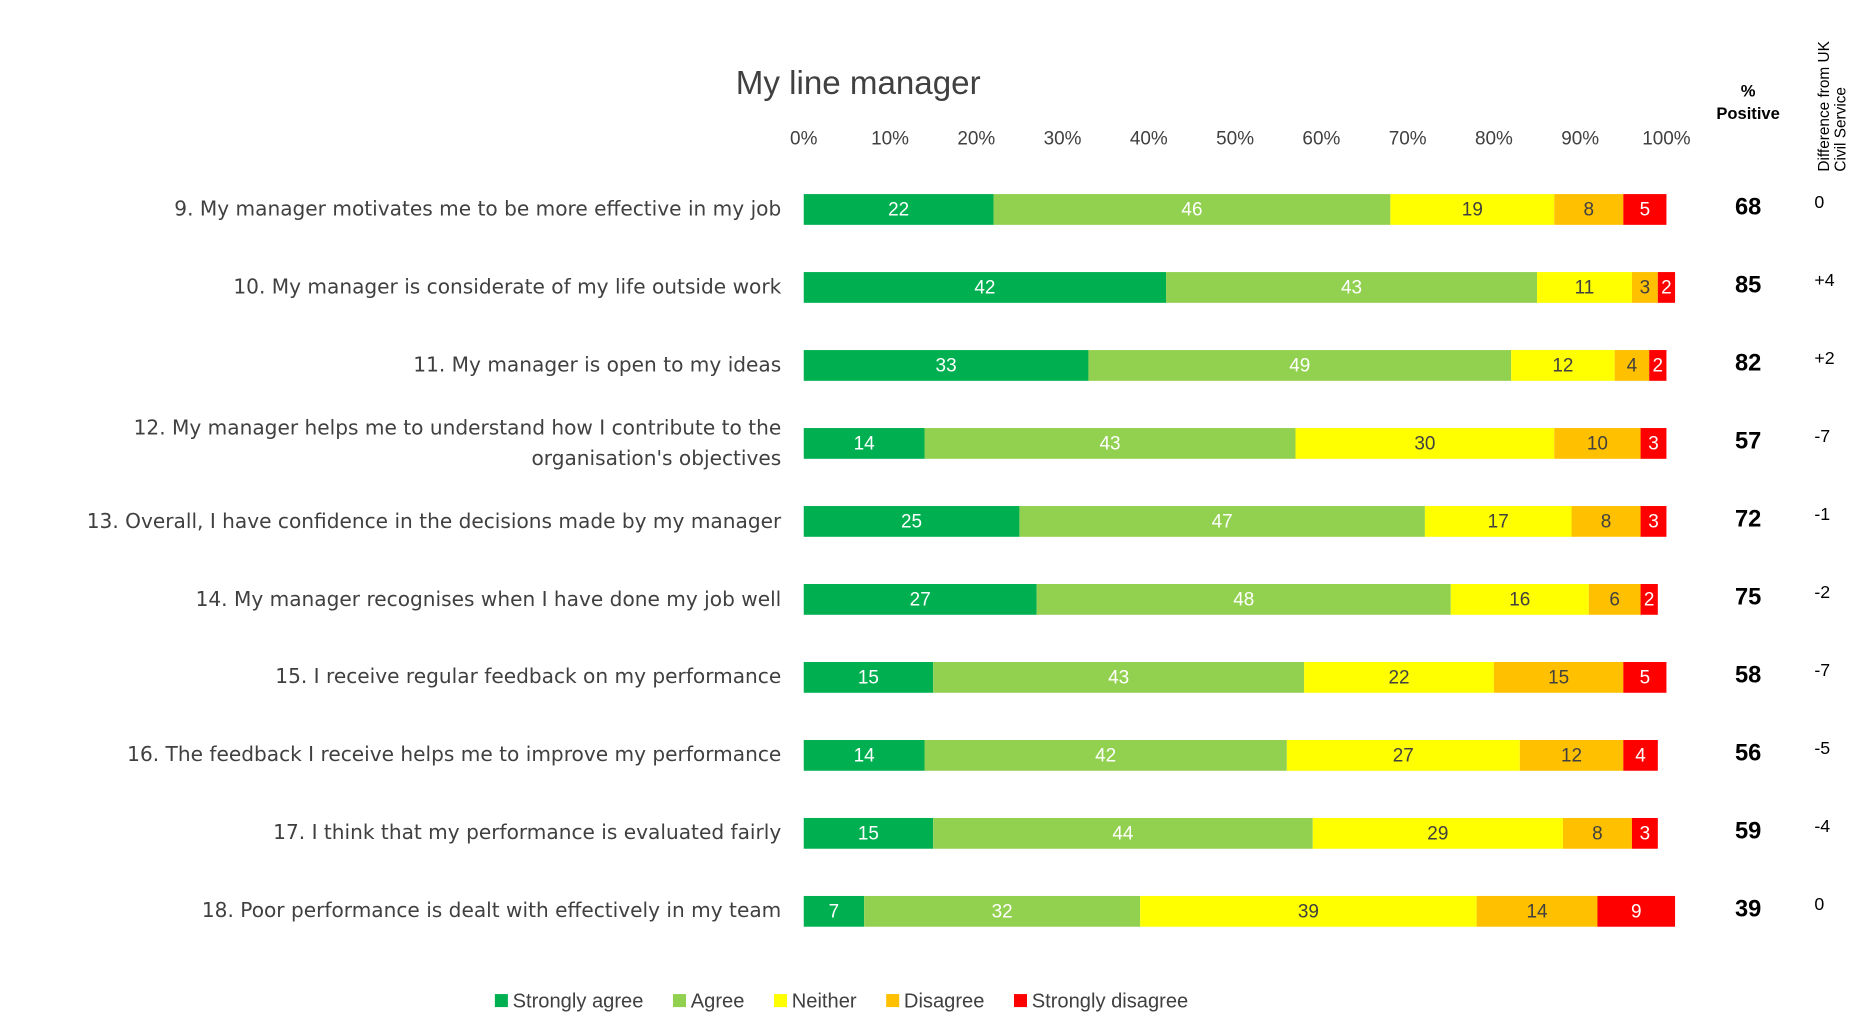 This screenshot has height=1013, width=1856. Describe the element at coordinates (1562, 366) in the screenshot. I see `data-label: 12` at that location.